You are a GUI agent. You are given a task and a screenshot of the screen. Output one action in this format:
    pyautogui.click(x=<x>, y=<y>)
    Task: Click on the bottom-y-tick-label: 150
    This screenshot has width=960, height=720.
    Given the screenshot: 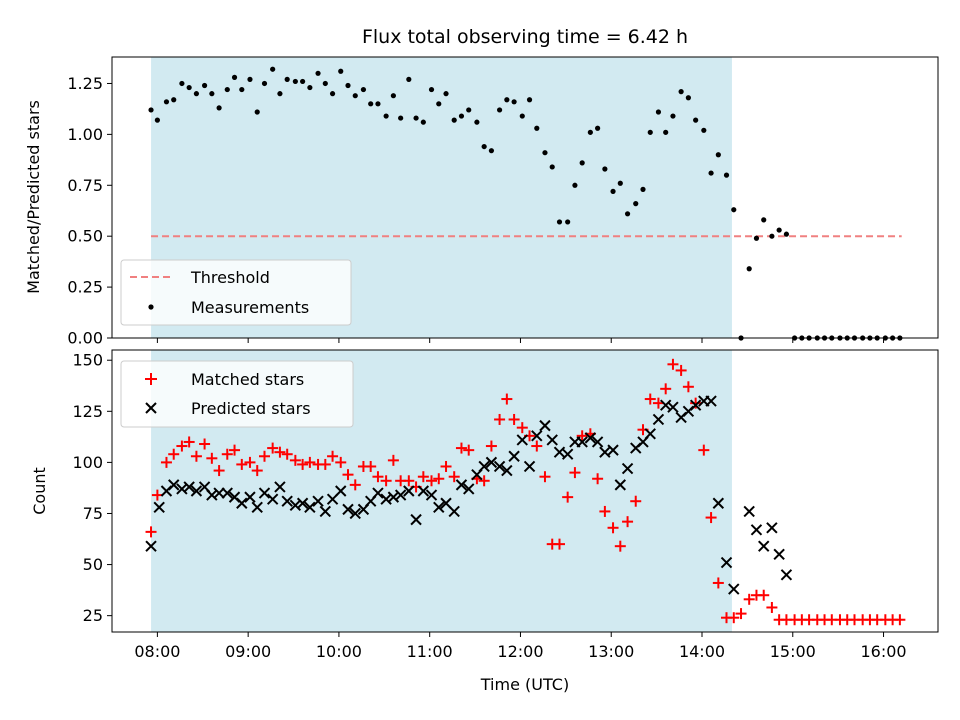 What is the action you would take?
    pyautogui.click(x=87, y=360)
    